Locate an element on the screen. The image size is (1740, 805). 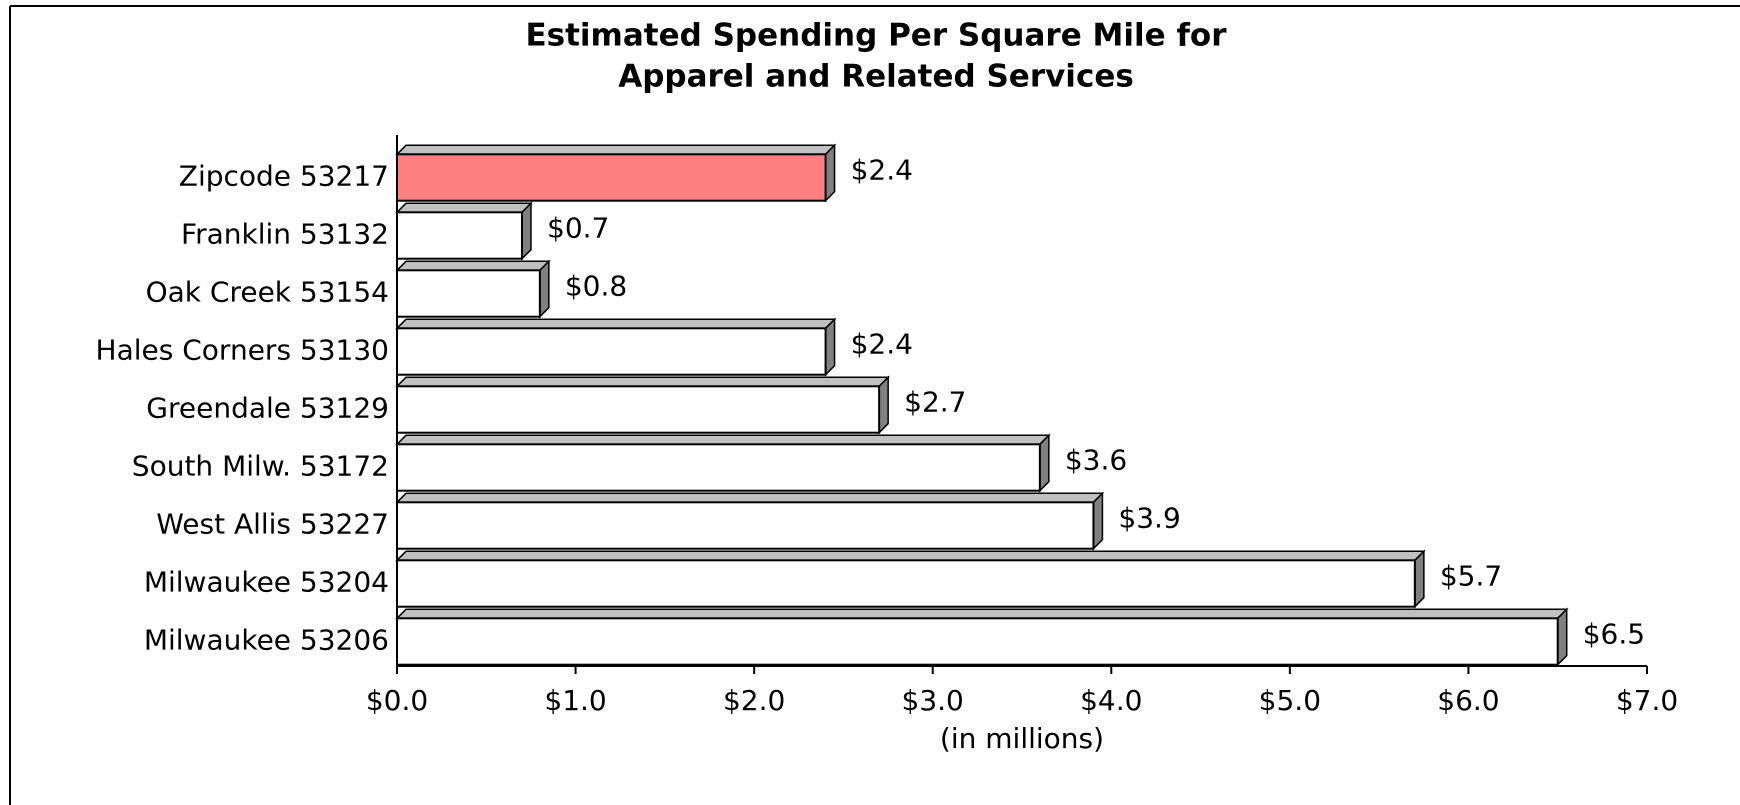
y-tick-label: Milwaukee 53204 is located at coordinates (266, 582).